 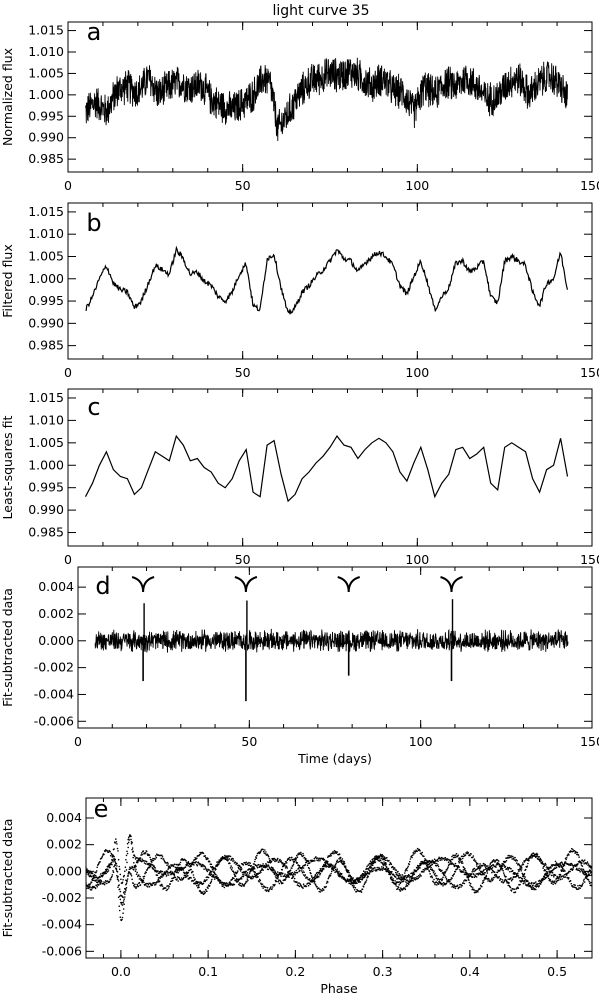 What do you see at coordinates (46, 30) in the screenshot?
I see `y-tick-label: 1.015` at bounding box center [46, 30].